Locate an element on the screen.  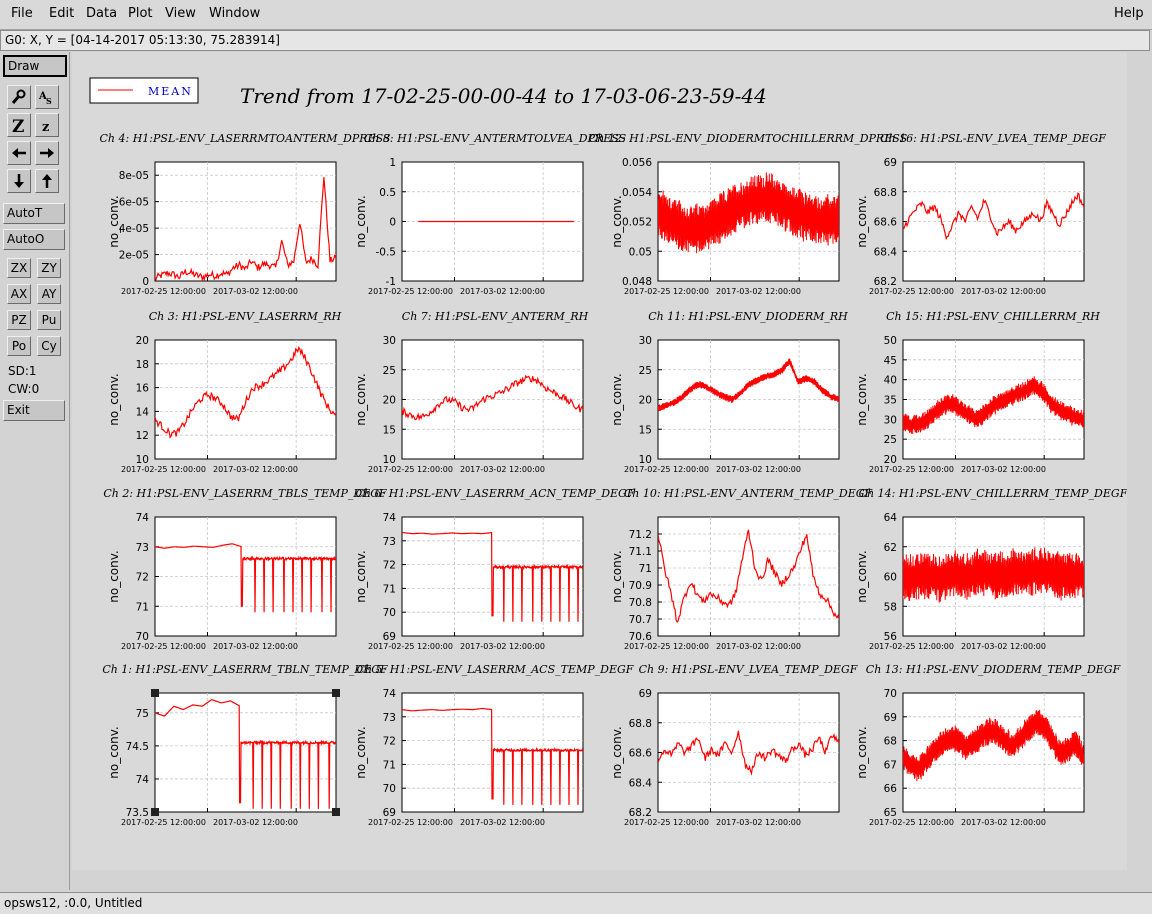
legend-label: MEAN is located at coordinates (170, 91).